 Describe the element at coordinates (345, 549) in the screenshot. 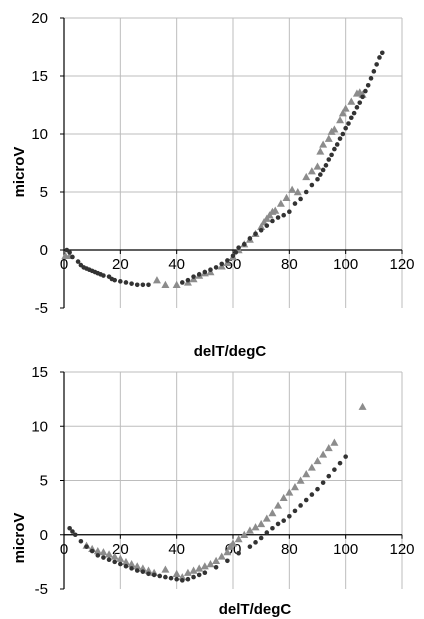

I see `x-tick-label: 100` at that location.